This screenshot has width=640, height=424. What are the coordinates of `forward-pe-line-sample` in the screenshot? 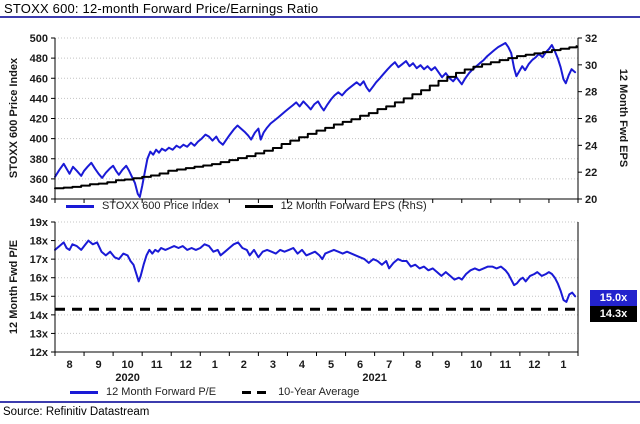 It's located at (84, 392).